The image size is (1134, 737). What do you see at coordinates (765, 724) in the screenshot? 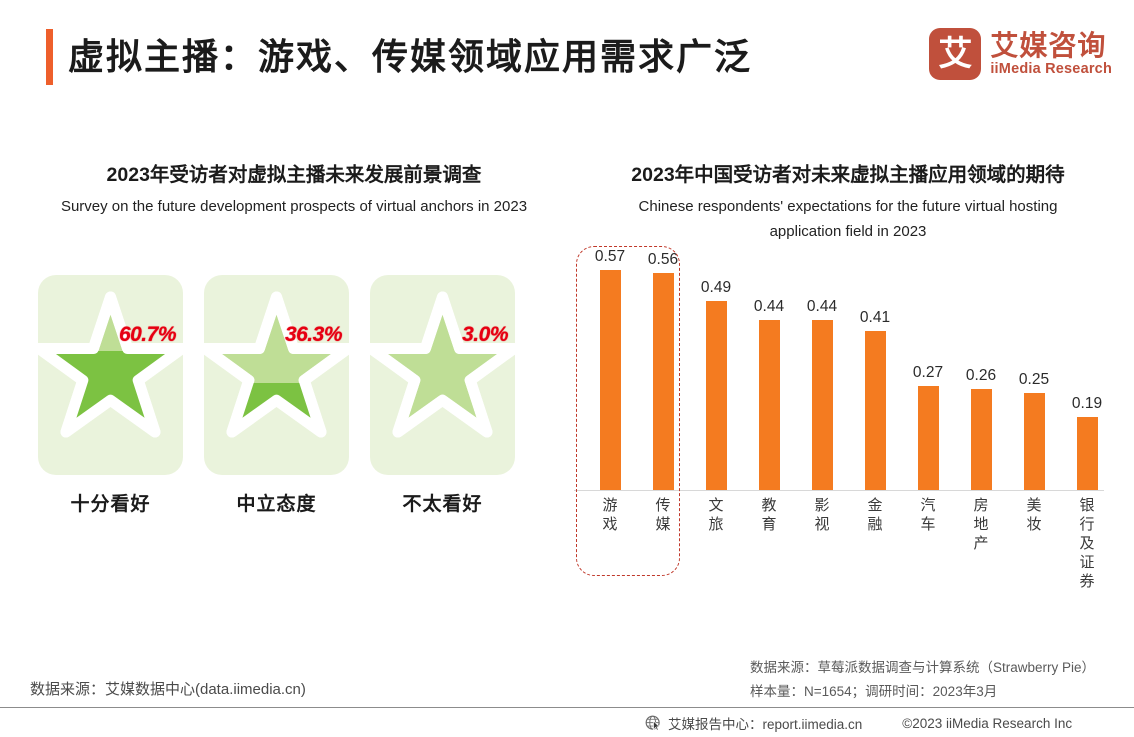
I see `report-center-link: 艾媒报告中心：report.iimedia.cn` at bounding box center [765, 724].